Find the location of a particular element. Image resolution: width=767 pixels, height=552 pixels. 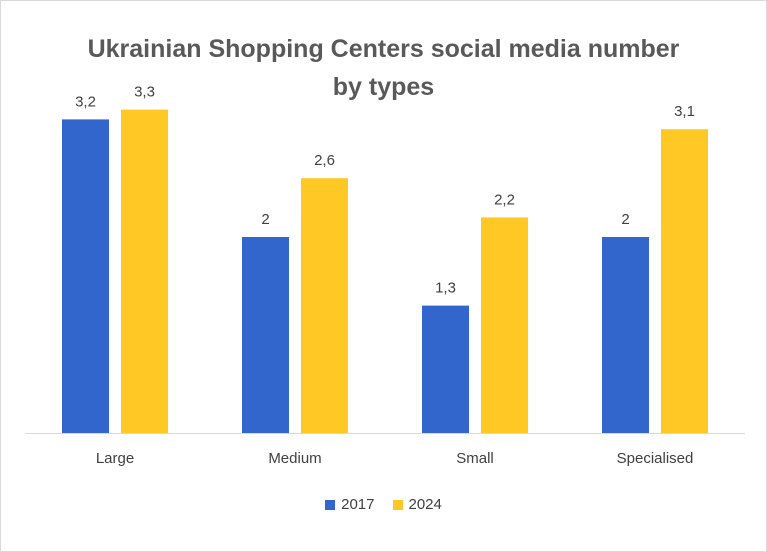

bar-2017-specialised is located at coordinates (625, 335).